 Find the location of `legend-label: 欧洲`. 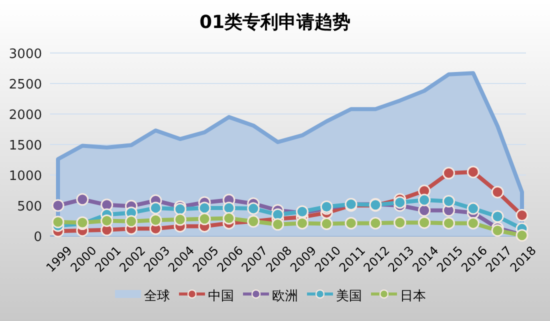

legend-label: 欧洲 is located at coordinates (285, 296).